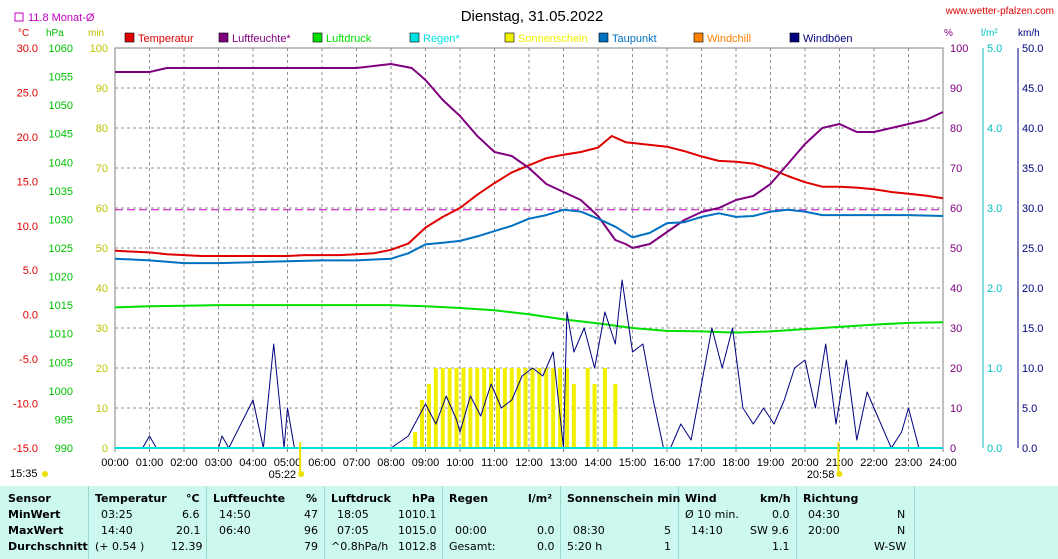 The width and height of the screenshot is (1058, 559). What do you see at coordinates (890, 546) in the screenshot?
I see `avg-dir-value: W-SW` at bounding box center [890, 546].